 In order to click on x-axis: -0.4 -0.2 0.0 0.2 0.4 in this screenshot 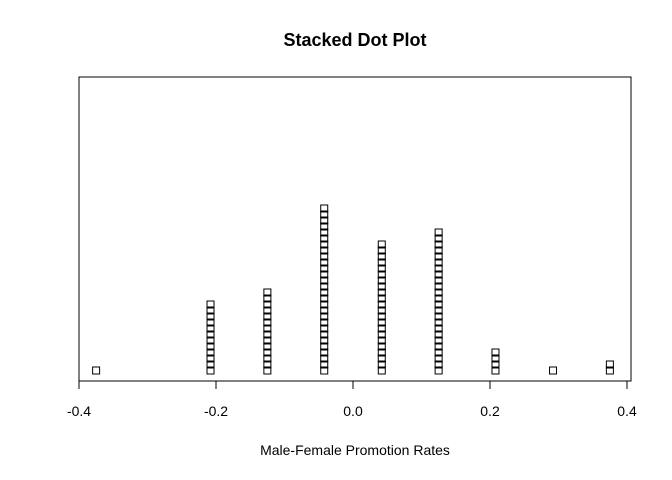, I will do `click(352, 399)`.